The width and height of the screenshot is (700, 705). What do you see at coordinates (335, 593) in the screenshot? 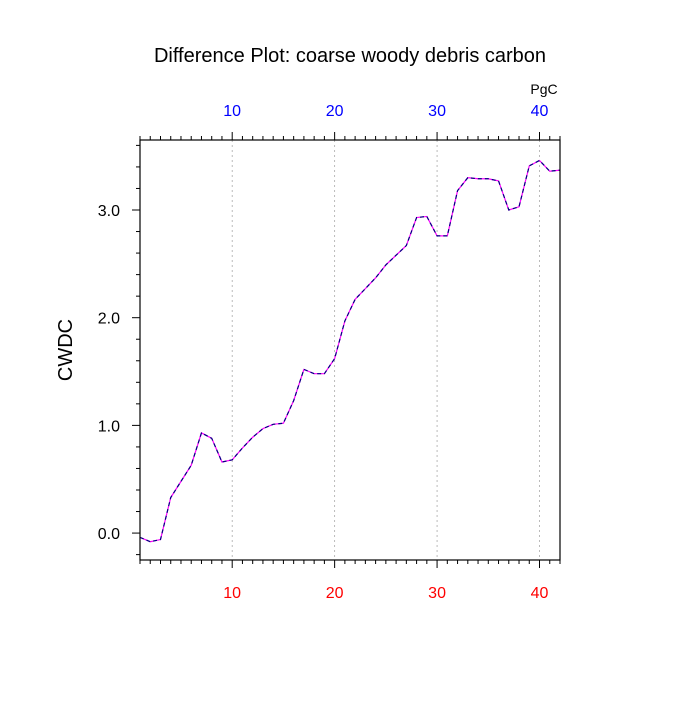
I see `x-tick-label-bottom-20: 20` at bounding box center [335, 593].